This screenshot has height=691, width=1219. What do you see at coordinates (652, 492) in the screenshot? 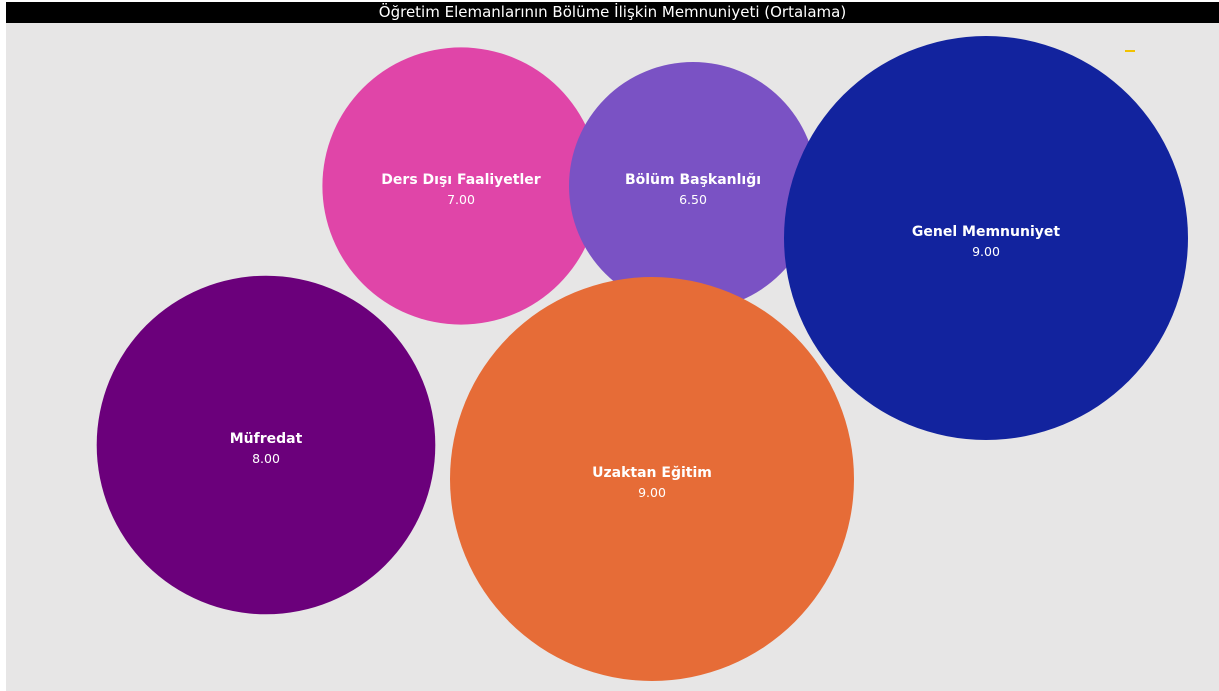
I see `bubble-value-uzaktan-egitim: 9.00` at bounding box center [652, 492].